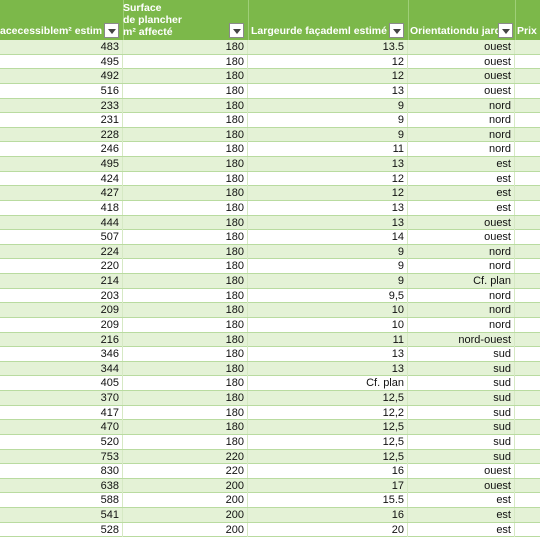 The image size is (540, 540). What do you see at coordinates (328, 20) in the screenshot?
I see `column-header-largeur-facade: Largeurde façademl estimé` at bounding box center [328, 20].